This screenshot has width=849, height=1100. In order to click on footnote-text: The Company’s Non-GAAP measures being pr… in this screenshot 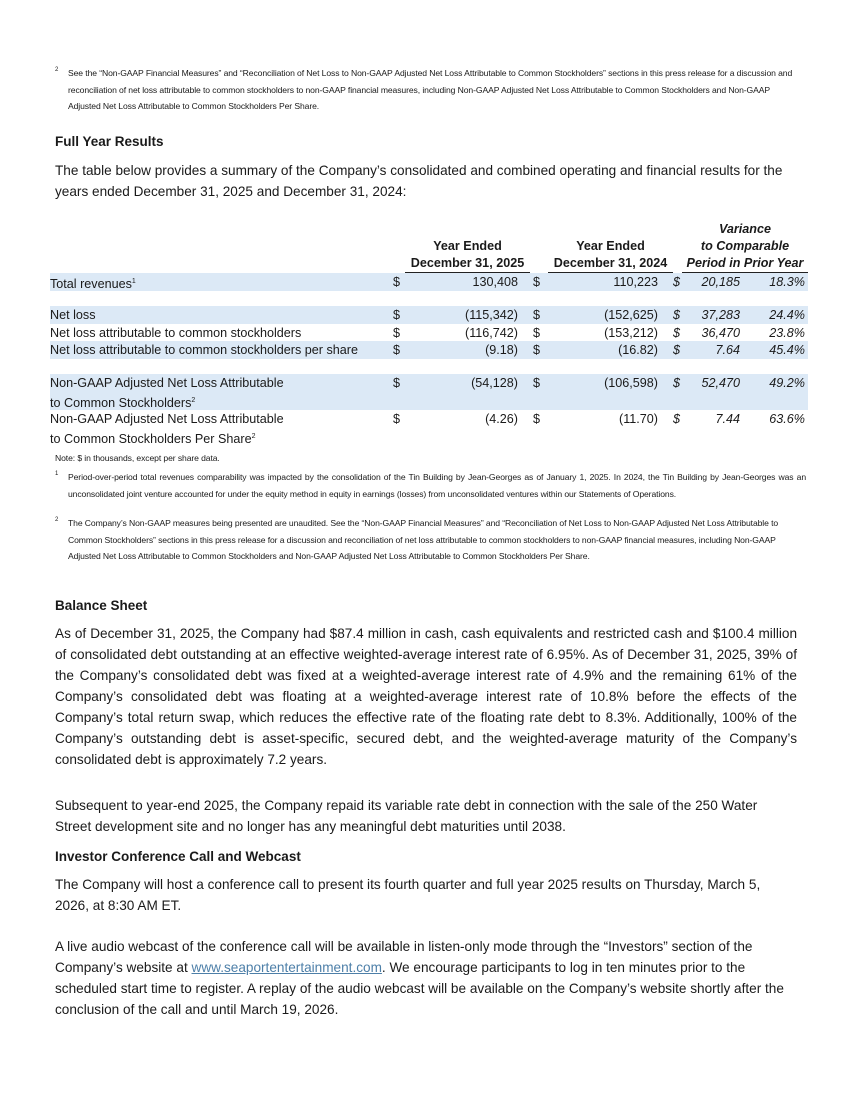, I will do `click(423, 539)`.